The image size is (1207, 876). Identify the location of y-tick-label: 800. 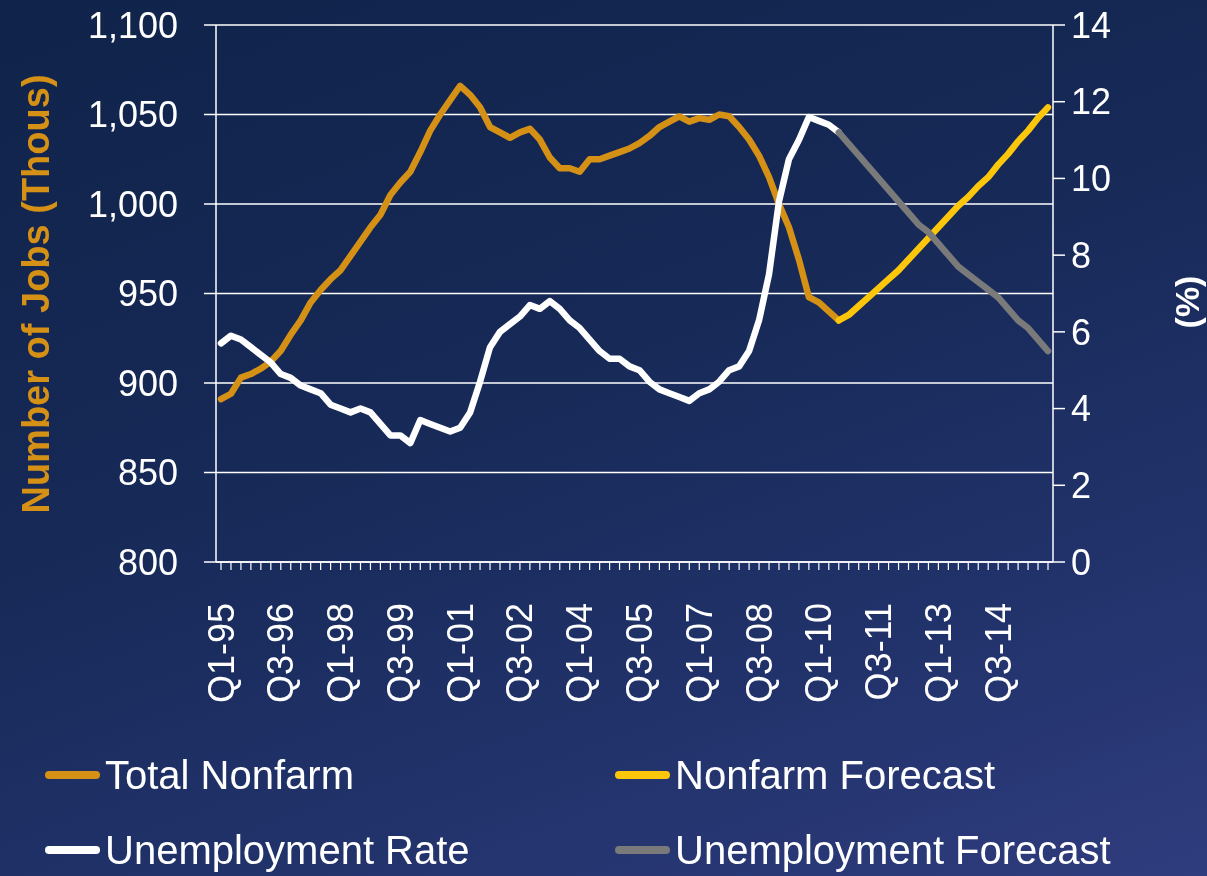
(147, 562).